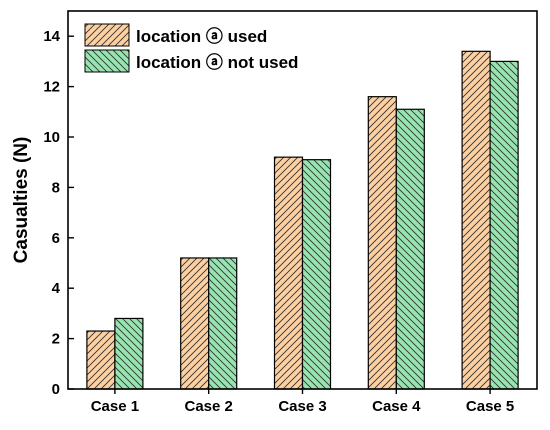  Describe the element at coordinates (51, 36) in the screenshot. I see `y-tick-label: 14` at that location.